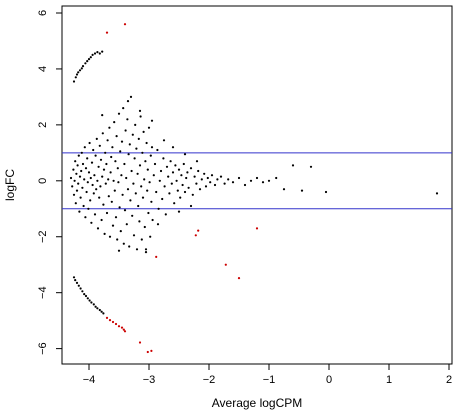 Image resolution: width=466 pixels, height=415 pixels. What do you see at coordinates (10, 185) in the screenshot?
I see `y-axis-title: logFC` at bounding box center [10, 185].